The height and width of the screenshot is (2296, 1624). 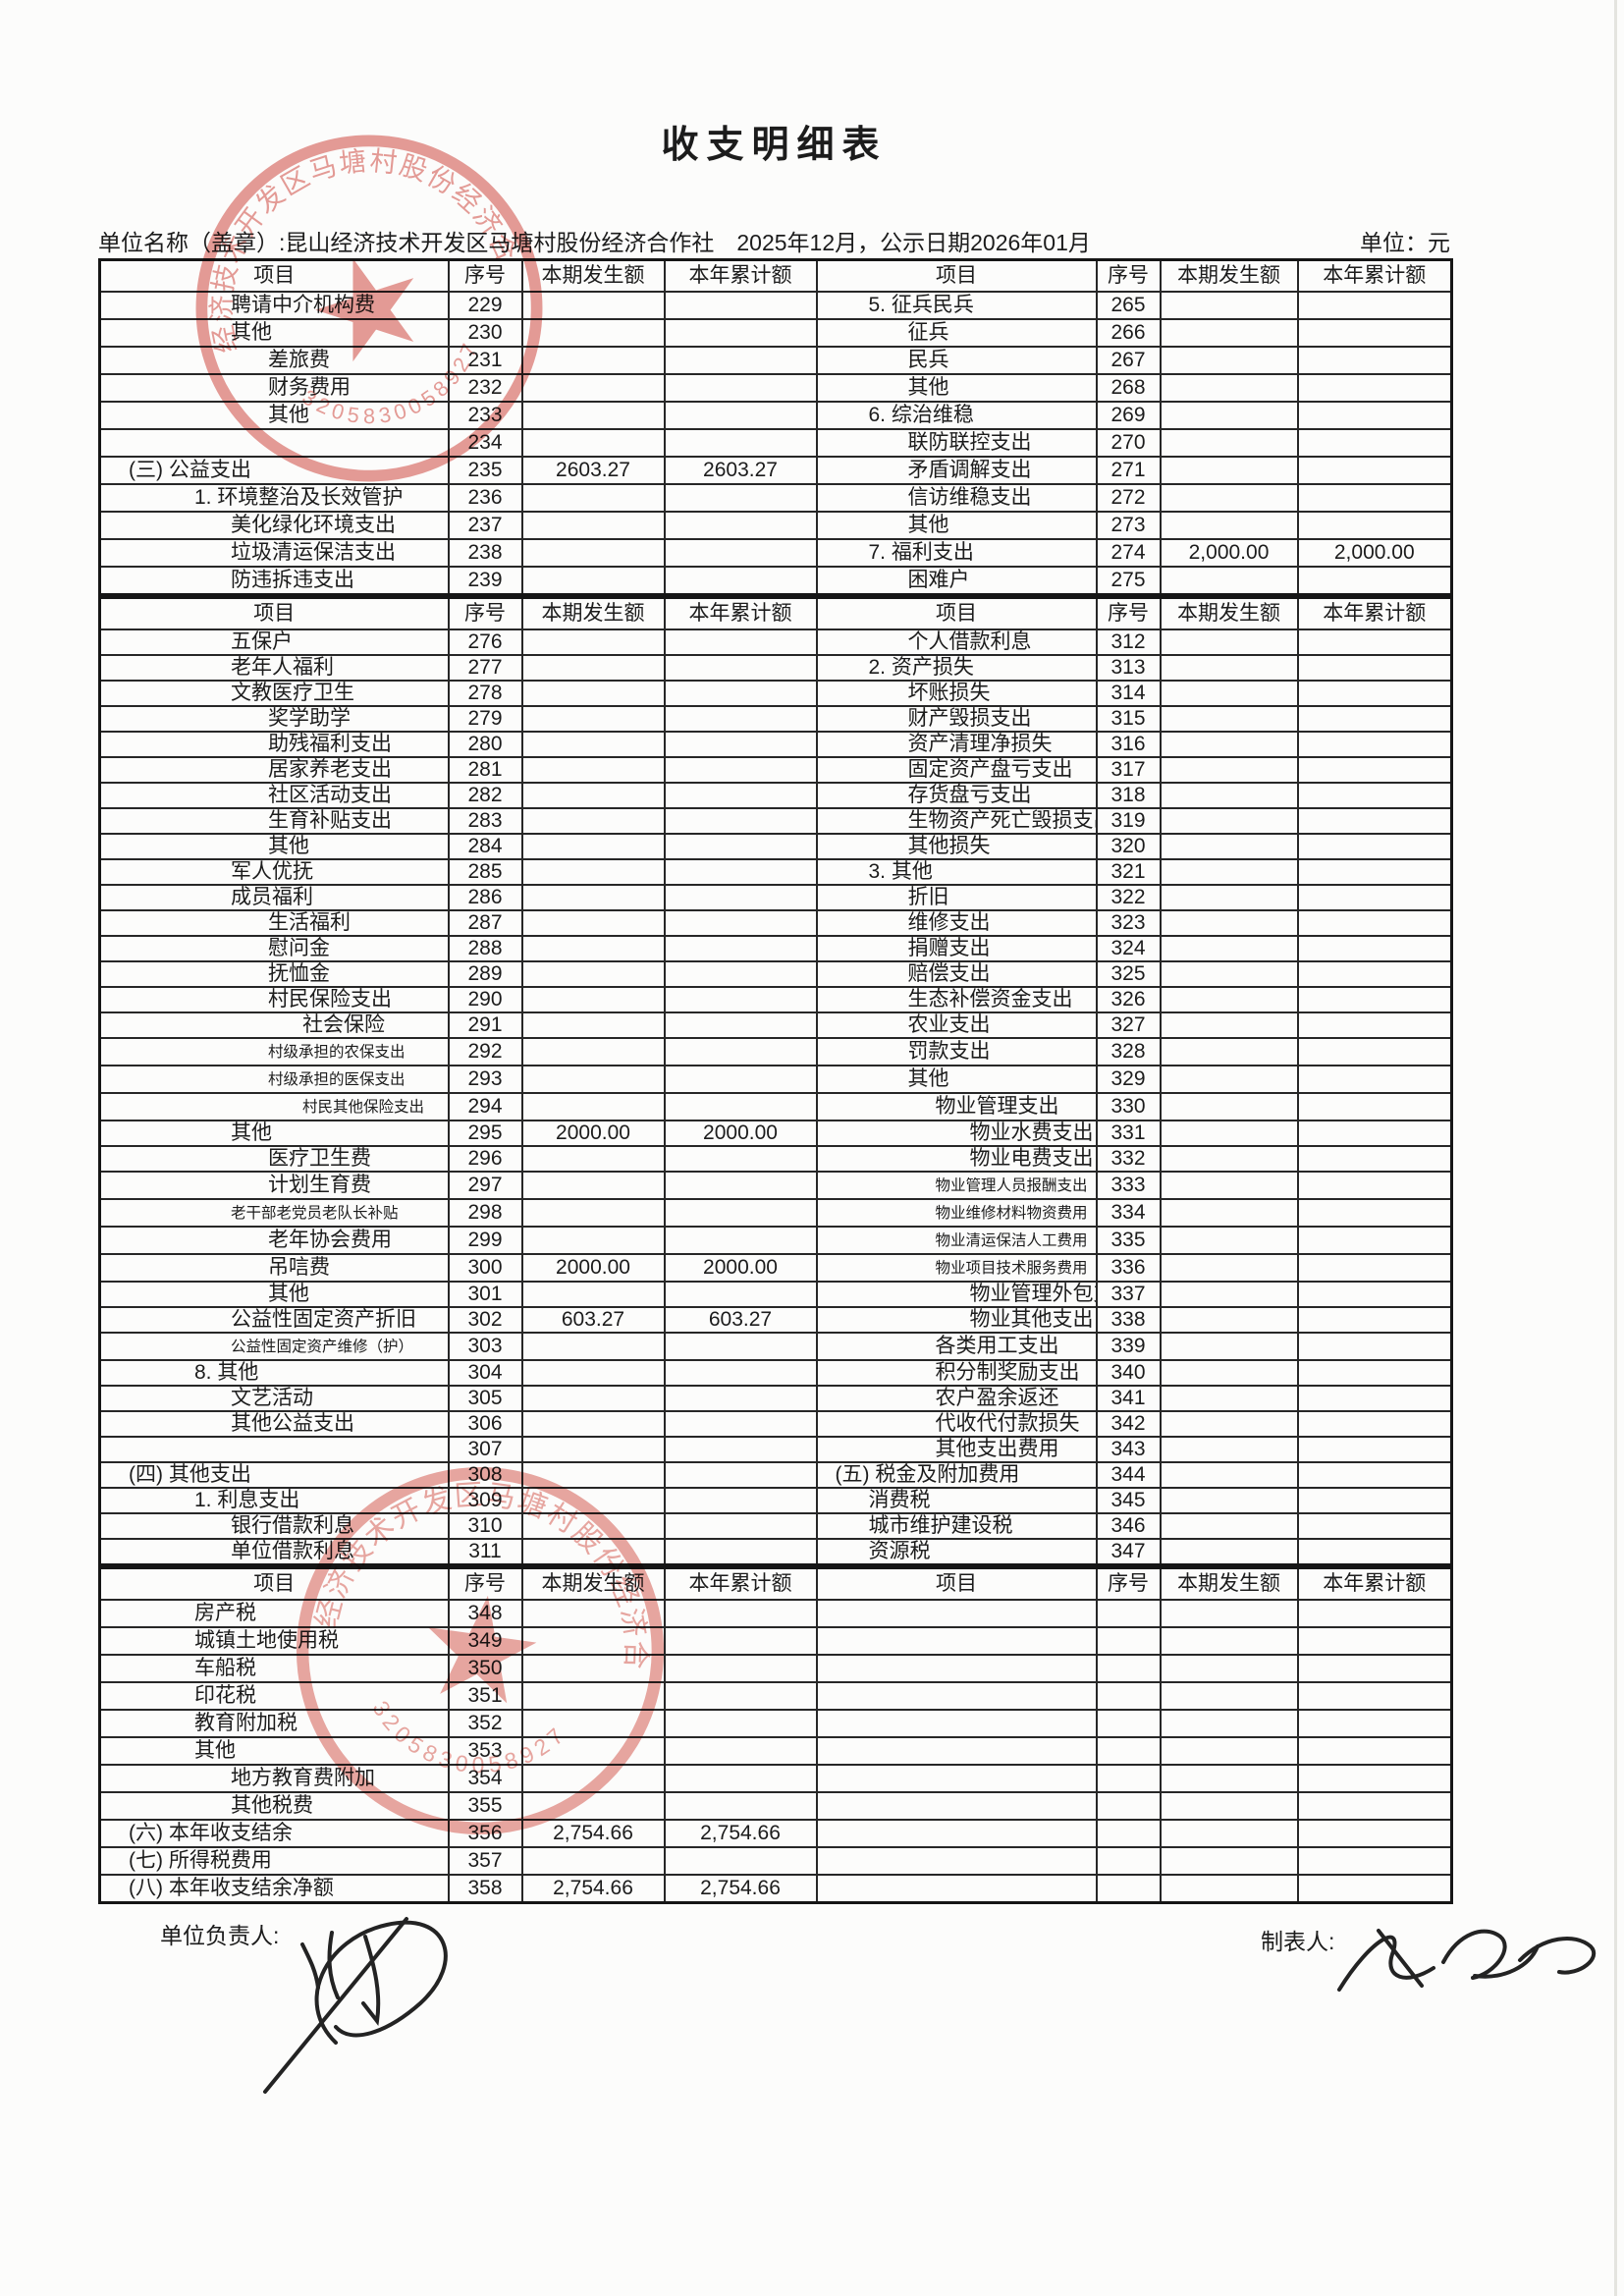 What do you see at coordinates (485, 1552) in the screenshot?
I see `seq-cell: 311` at bounding box center [485, 1552].